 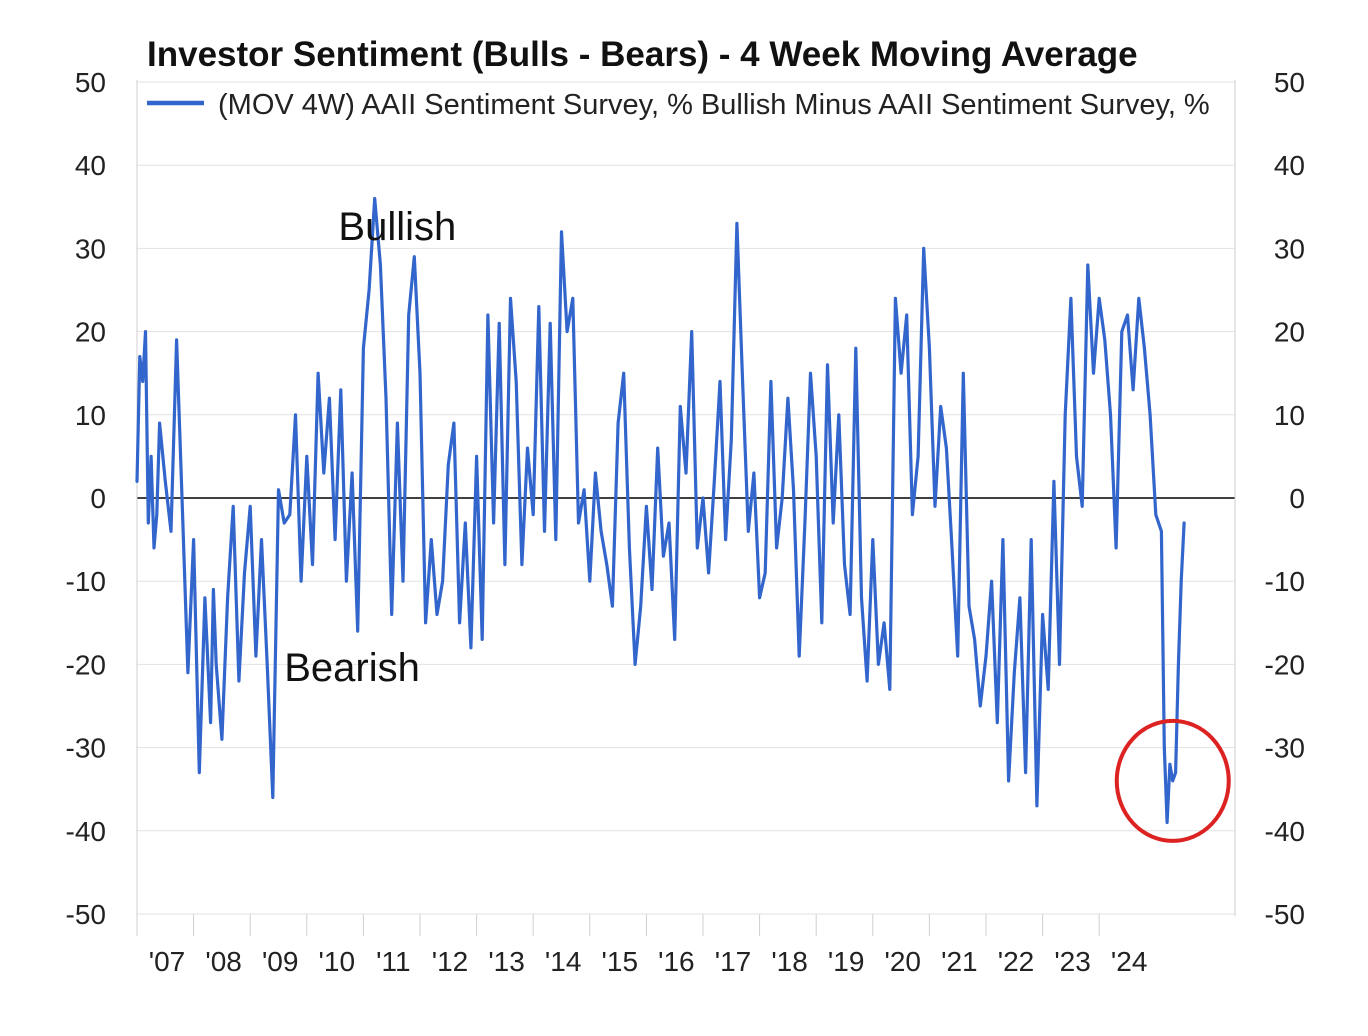 I want to click on y-tick-label-left: 10, so click(x=90, y=415).